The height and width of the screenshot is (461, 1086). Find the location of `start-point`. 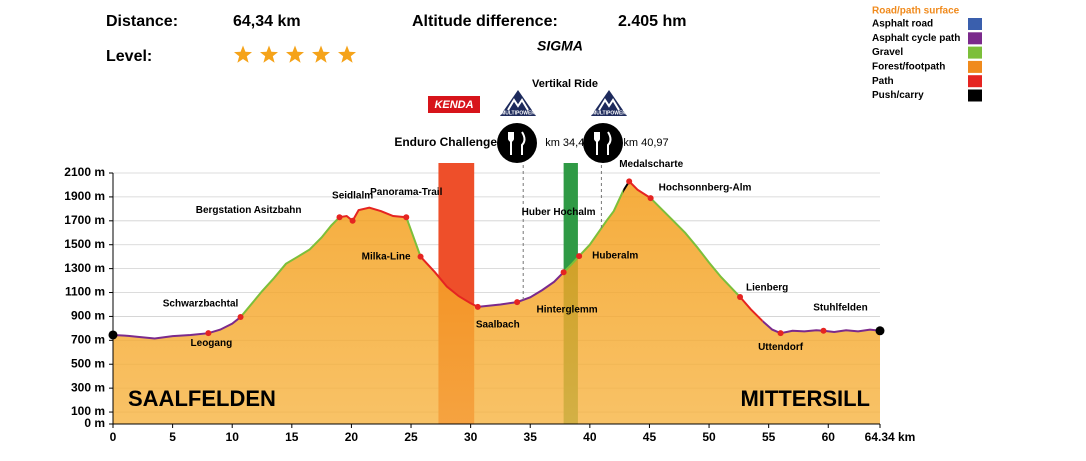

start-point is located at coordinates (113, 335).